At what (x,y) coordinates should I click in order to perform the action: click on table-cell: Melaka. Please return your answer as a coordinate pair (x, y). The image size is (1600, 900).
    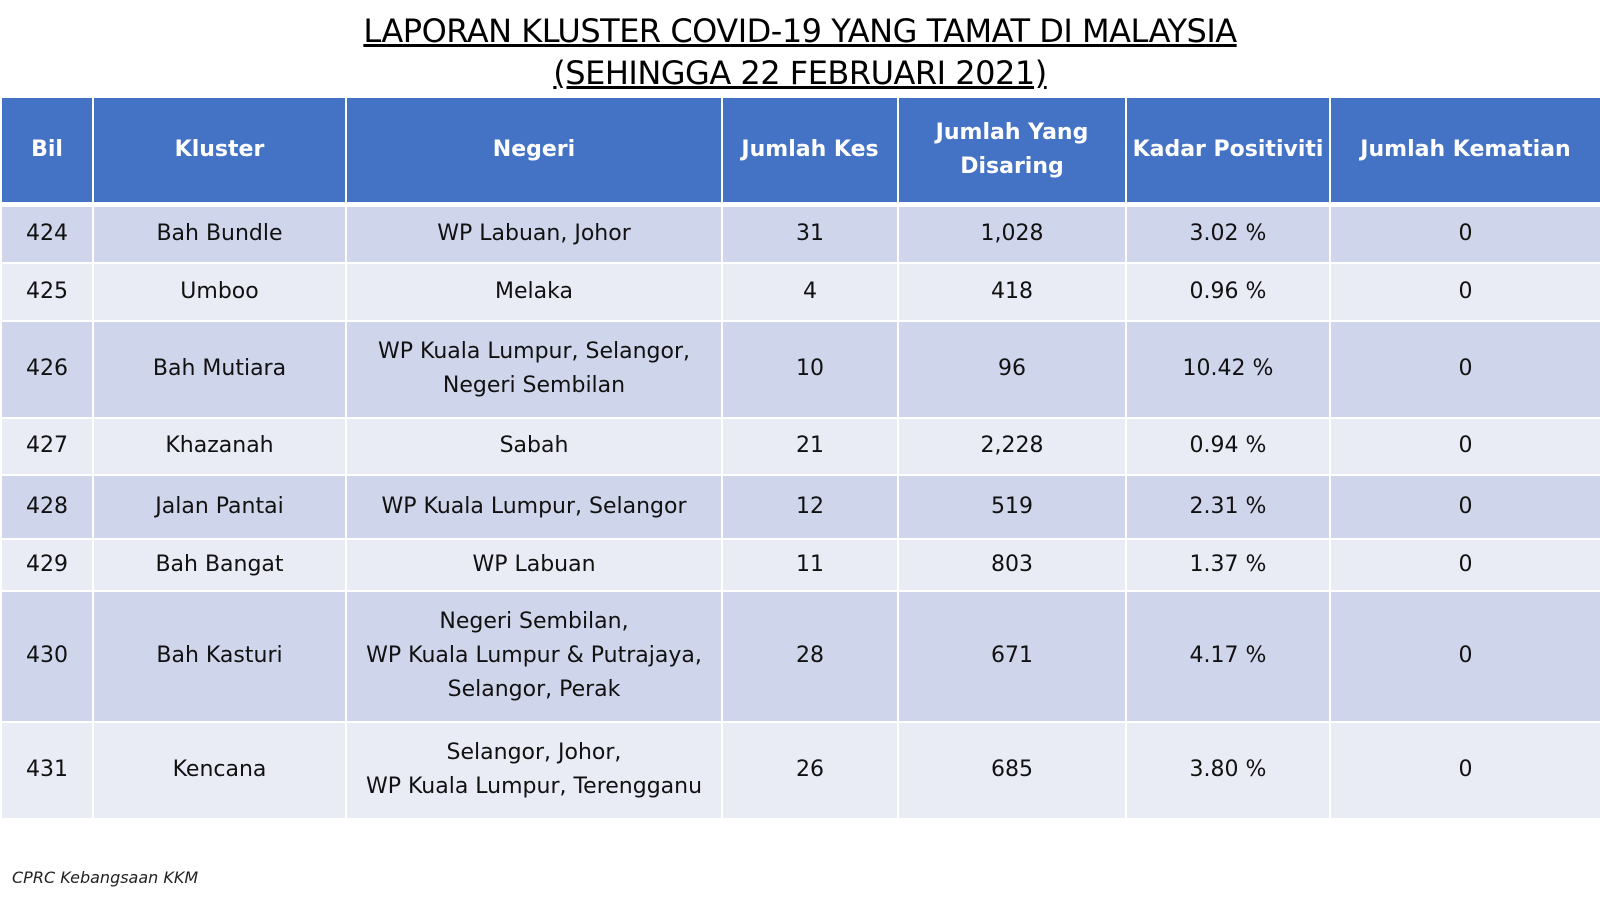
    Looking at the image, I should click on (534, 291).